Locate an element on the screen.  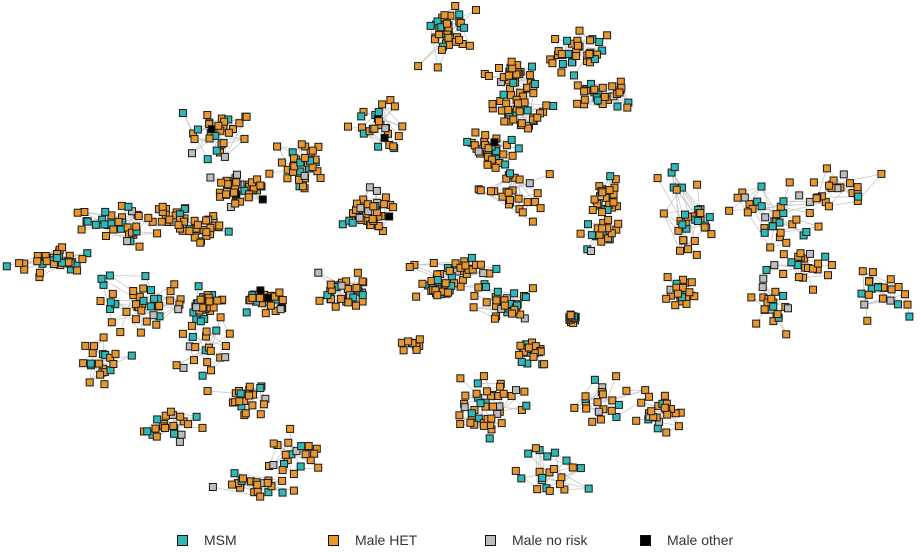
legend: MSM Male HET Male no risk Male other is located at coordinates (460, 540).